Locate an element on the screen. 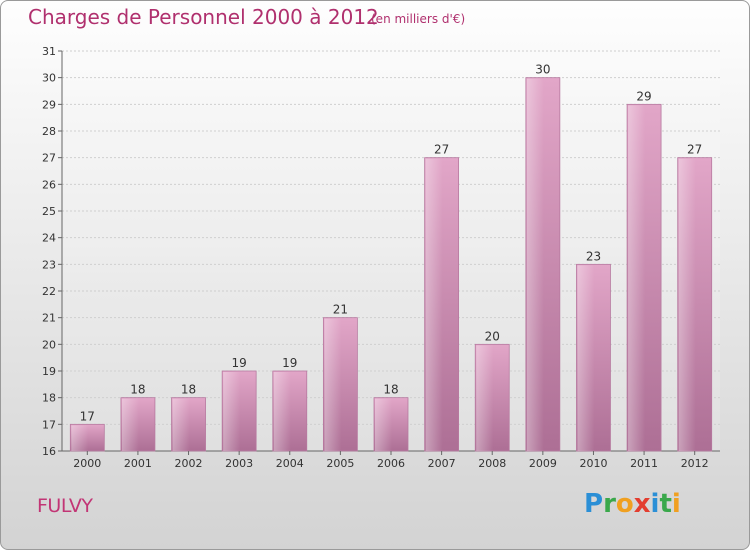 This screenshot has height=550, width=750. x-tick-label: 2012 is located at coordinates (695, 463).